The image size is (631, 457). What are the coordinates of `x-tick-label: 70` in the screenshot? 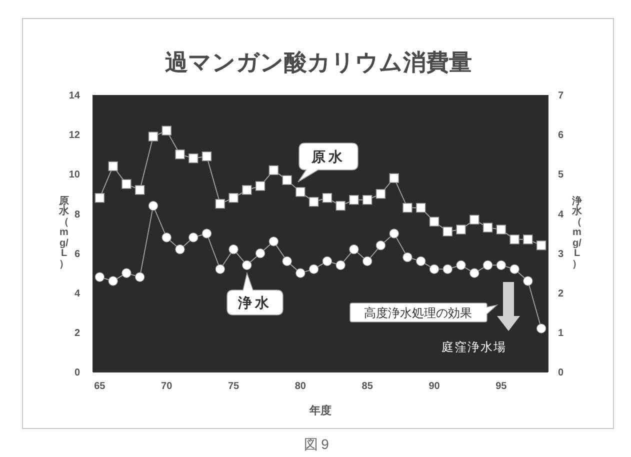 It's located at (167, 386).